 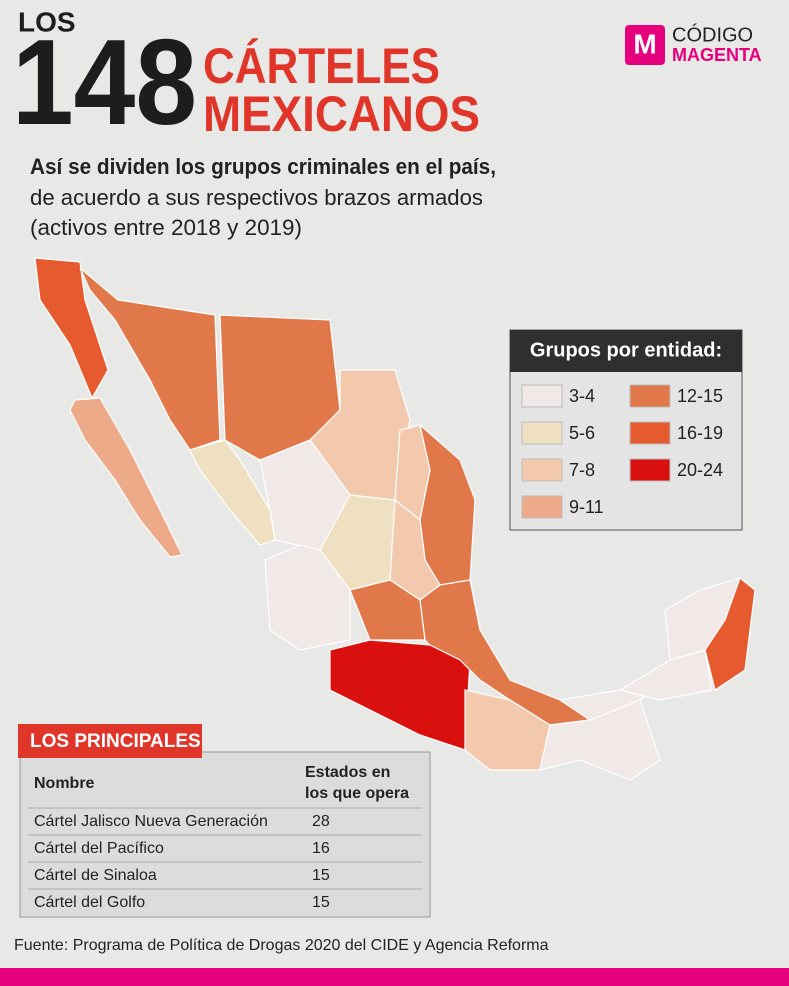 I want to click on title-line: MEXICANOS, so click(x=341, y=114).